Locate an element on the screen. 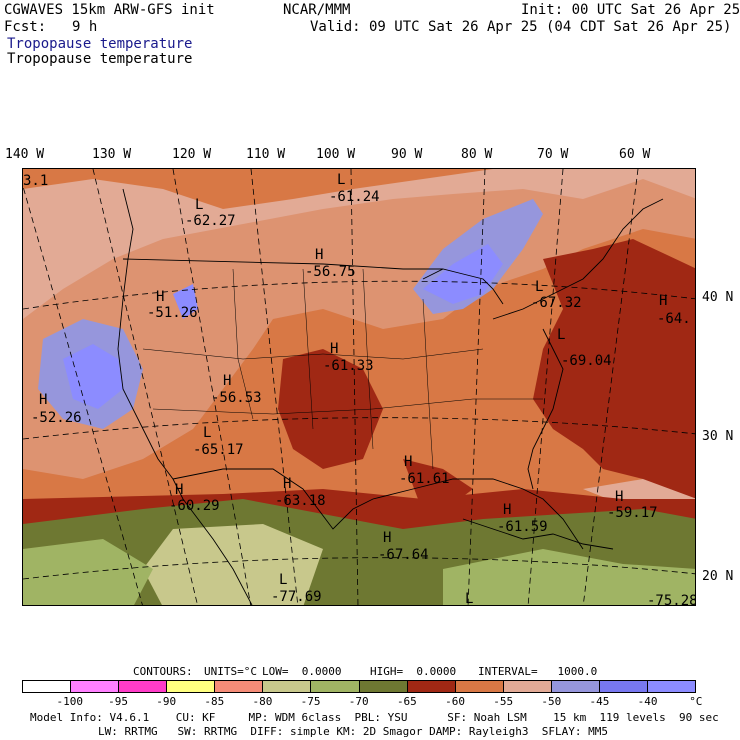 The image size is (740, 740). lon-line-70w is located at coordinates (545, 387).